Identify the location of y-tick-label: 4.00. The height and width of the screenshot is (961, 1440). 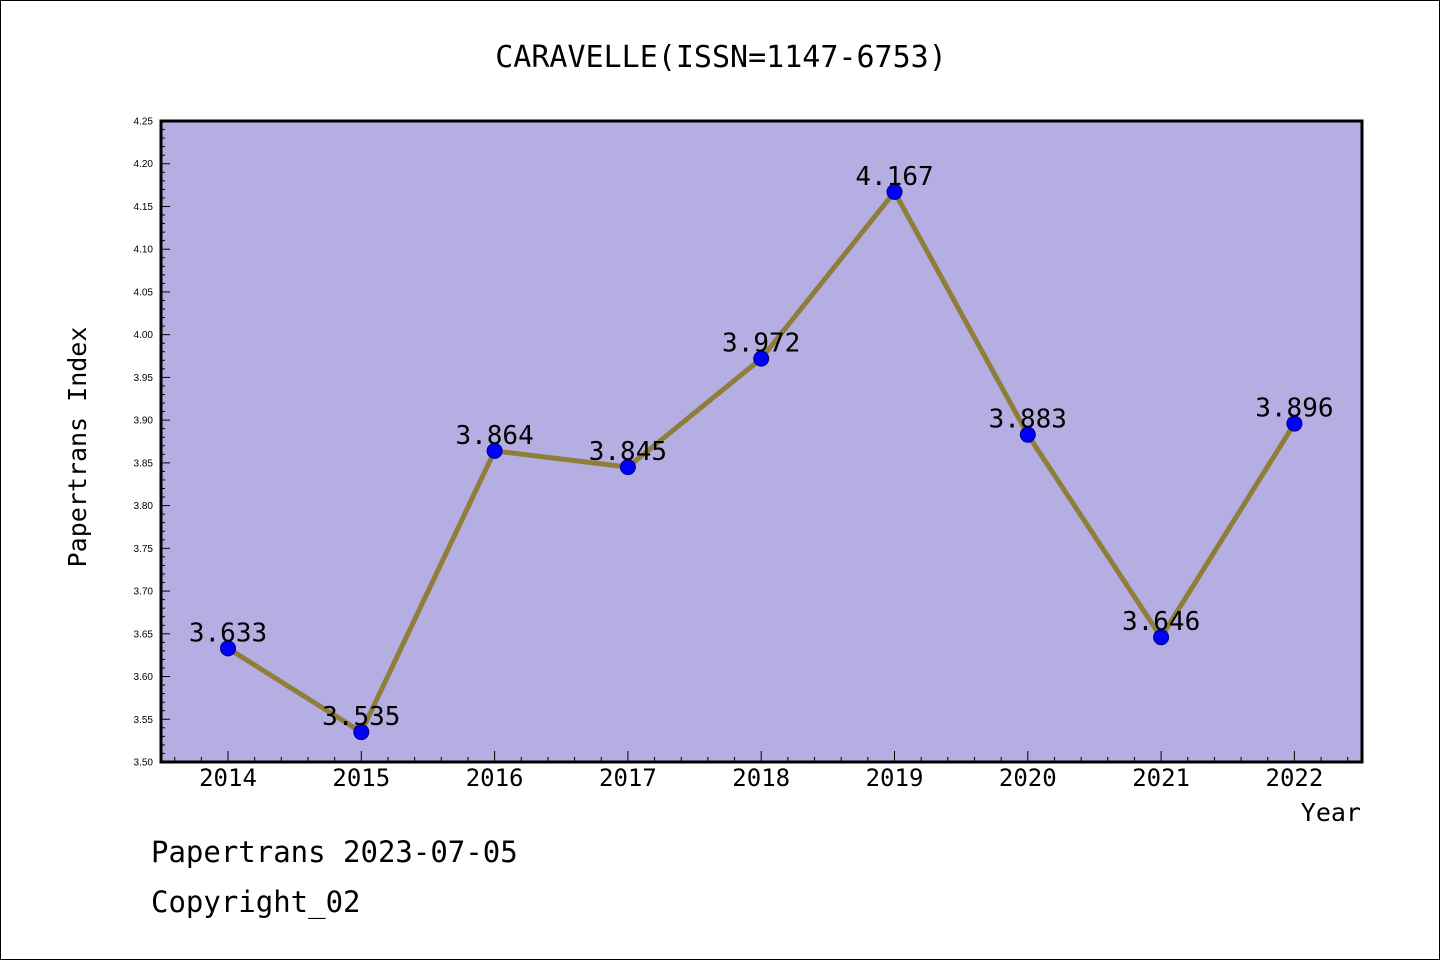
(144, 335).